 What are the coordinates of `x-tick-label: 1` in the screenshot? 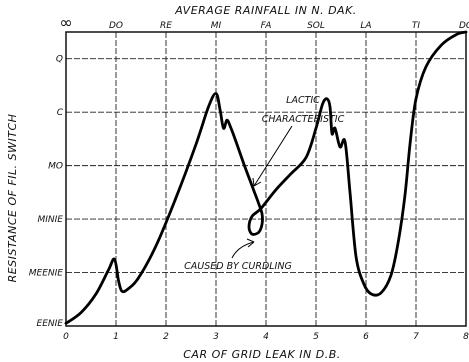 It's located at (116, 337).